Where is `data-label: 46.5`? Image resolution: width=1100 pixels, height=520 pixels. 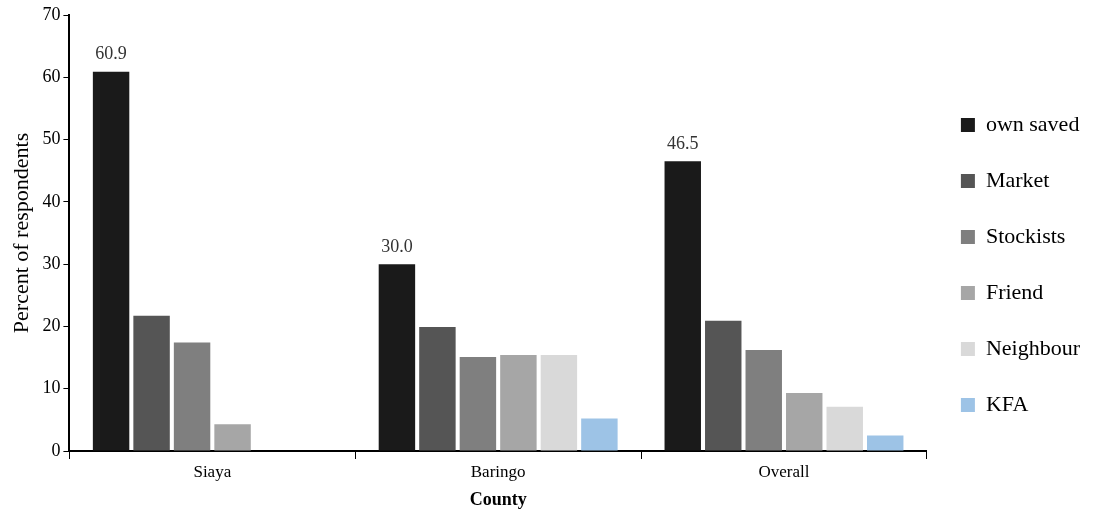
data-label: 46.5 is located at coordinates (683, 143).